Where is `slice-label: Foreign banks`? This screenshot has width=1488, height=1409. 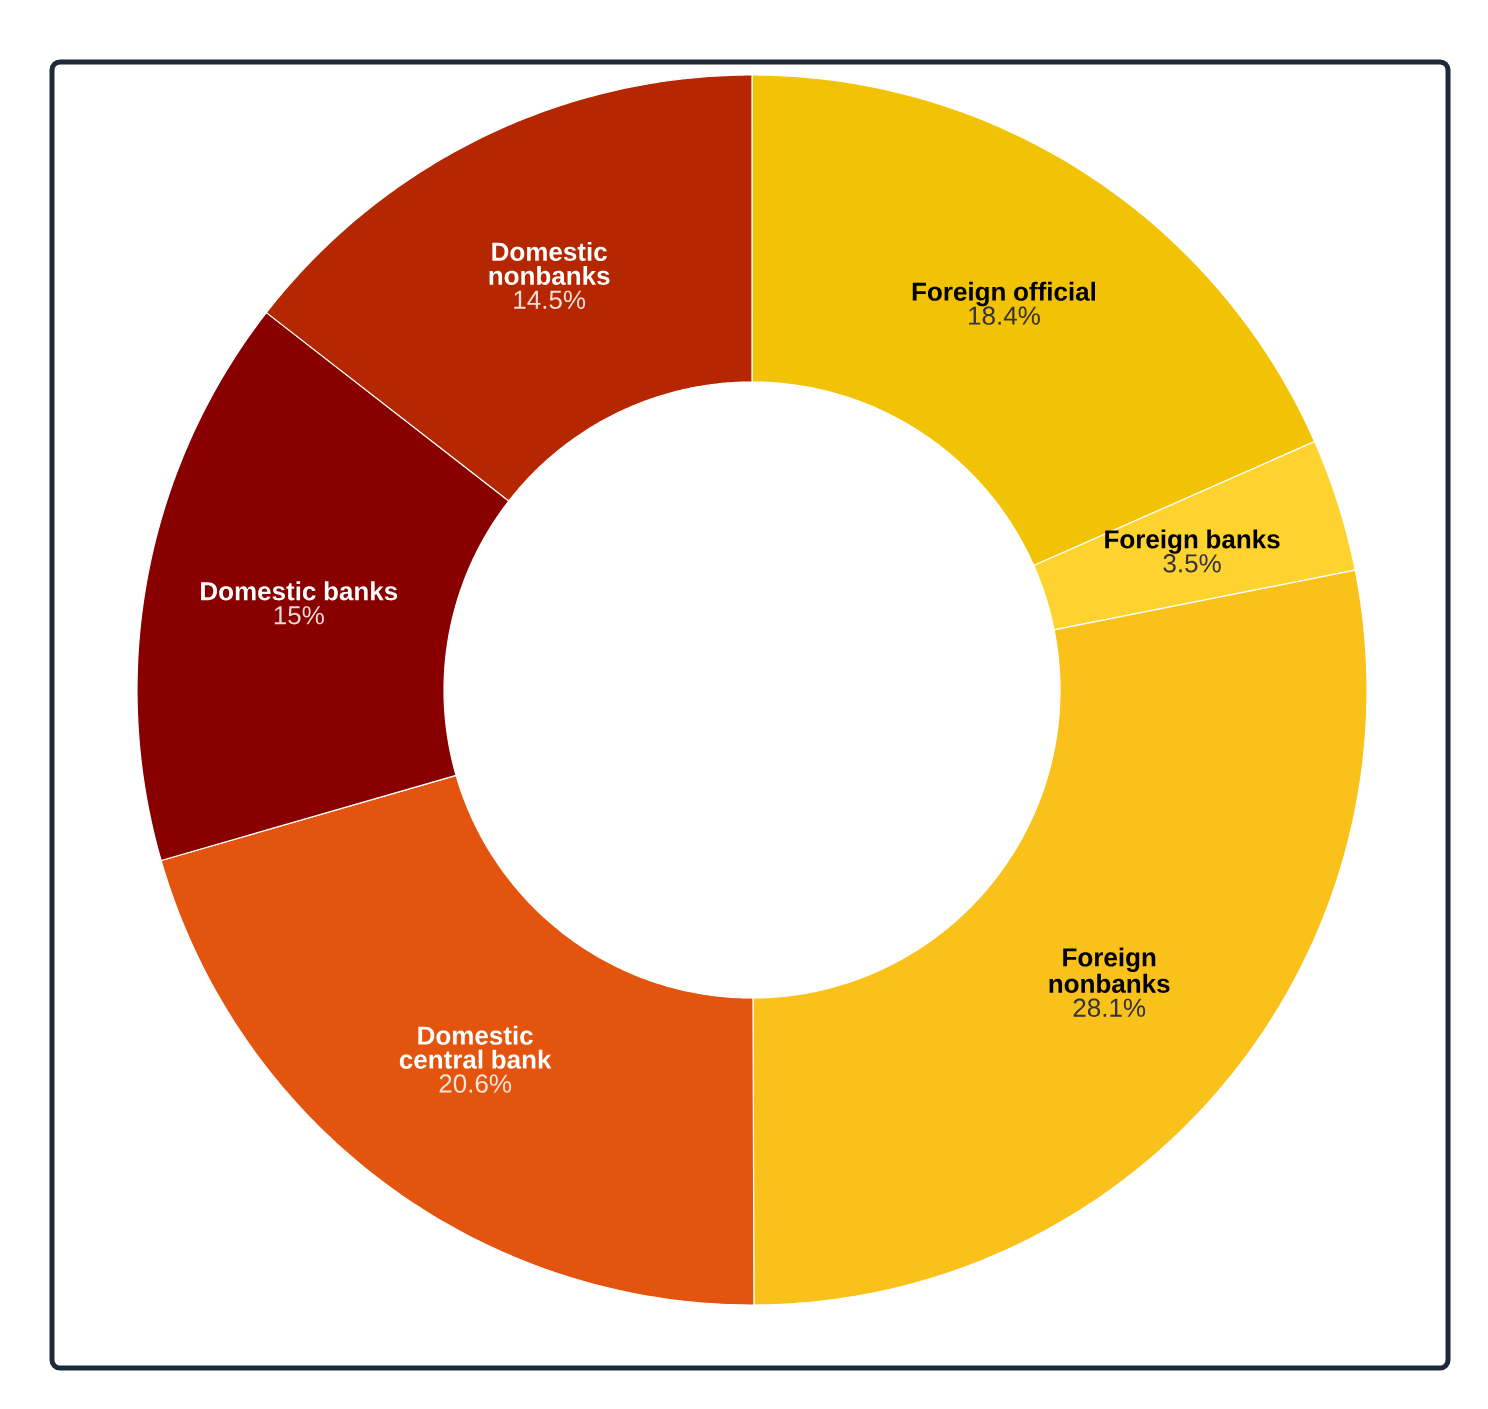 slice-label: Foreign banks is located at coordinates (1192, 541).